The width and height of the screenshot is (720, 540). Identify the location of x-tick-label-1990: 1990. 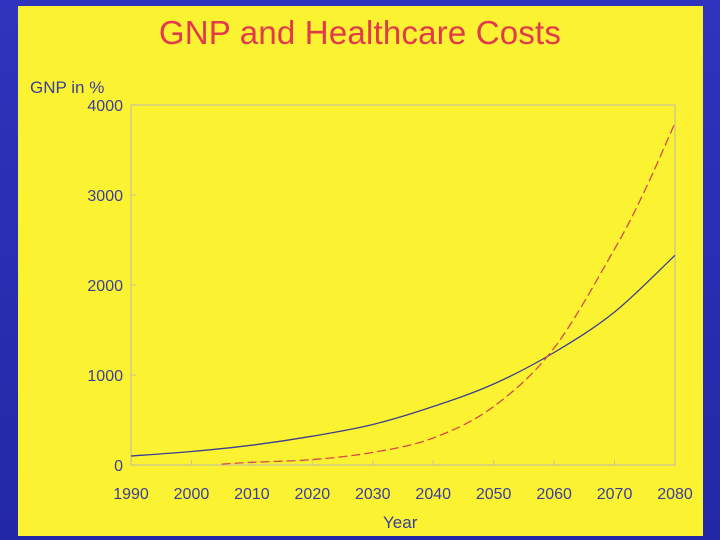
(131, 494).